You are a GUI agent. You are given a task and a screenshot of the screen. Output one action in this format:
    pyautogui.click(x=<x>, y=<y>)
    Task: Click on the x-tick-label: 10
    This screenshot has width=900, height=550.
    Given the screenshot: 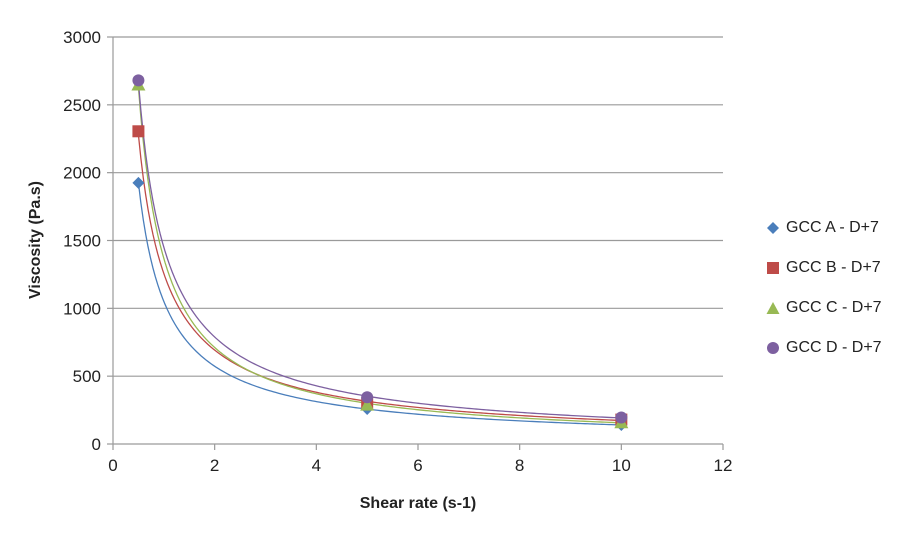 What is the action you would take?
    pyautogui.click(x=621, y=465)
    